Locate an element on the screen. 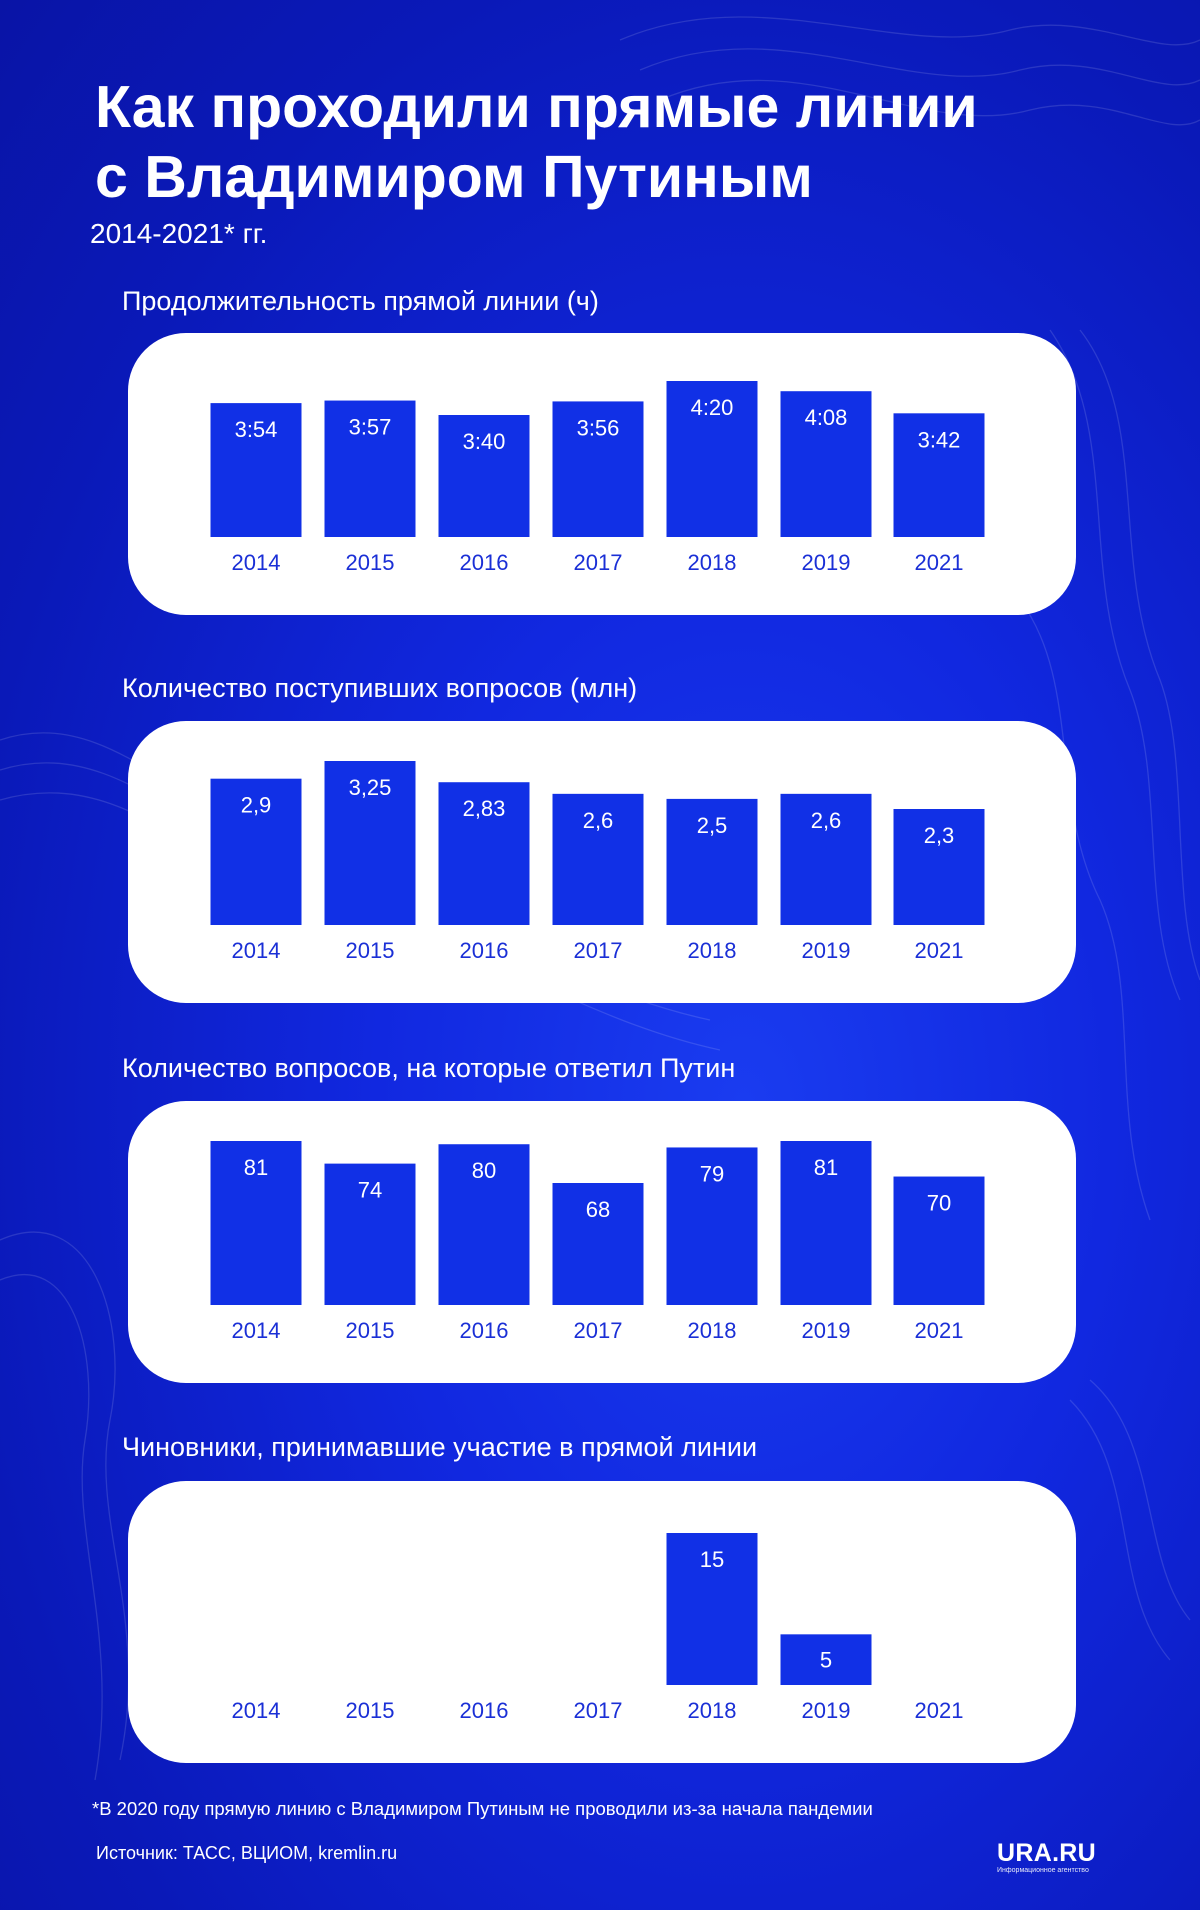  bar-value-label-2018: 79 is located at coordinates (712, 1173).